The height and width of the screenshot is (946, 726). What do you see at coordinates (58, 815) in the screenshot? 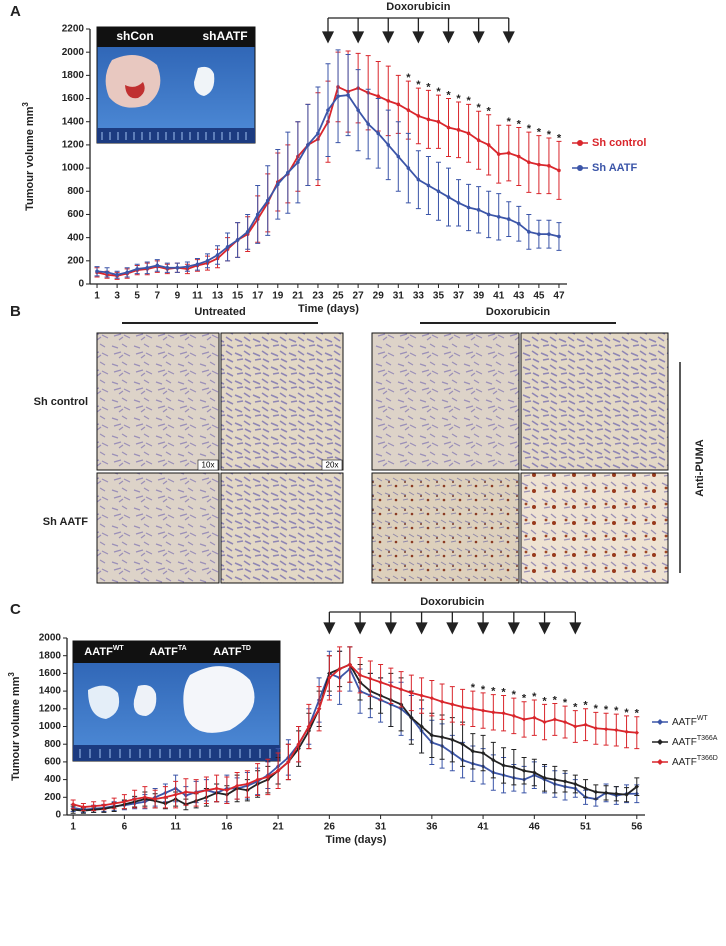
I see `y-tick-label: 0` at bounding box center [58, 815].